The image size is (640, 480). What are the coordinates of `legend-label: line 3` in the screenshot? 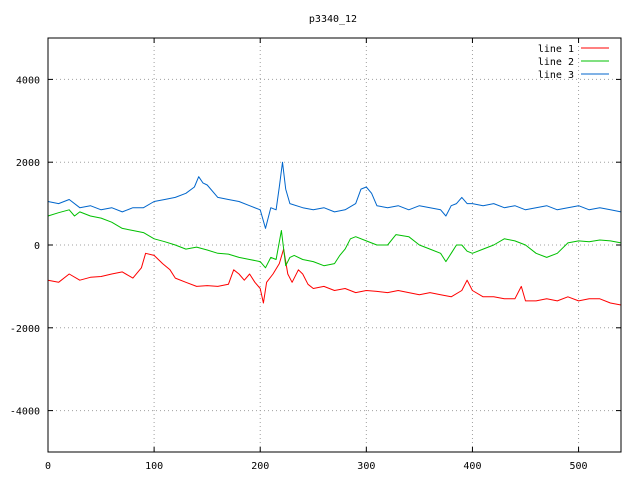 It's located at (556, 75).